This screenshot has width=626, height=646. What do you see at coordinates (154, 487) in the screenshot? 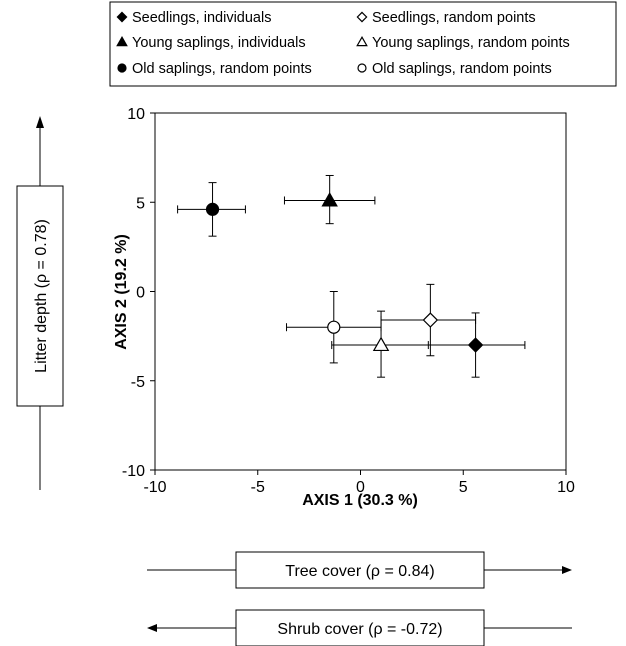
I see `x-tick-label: -10` at bounding box center [154, 487].